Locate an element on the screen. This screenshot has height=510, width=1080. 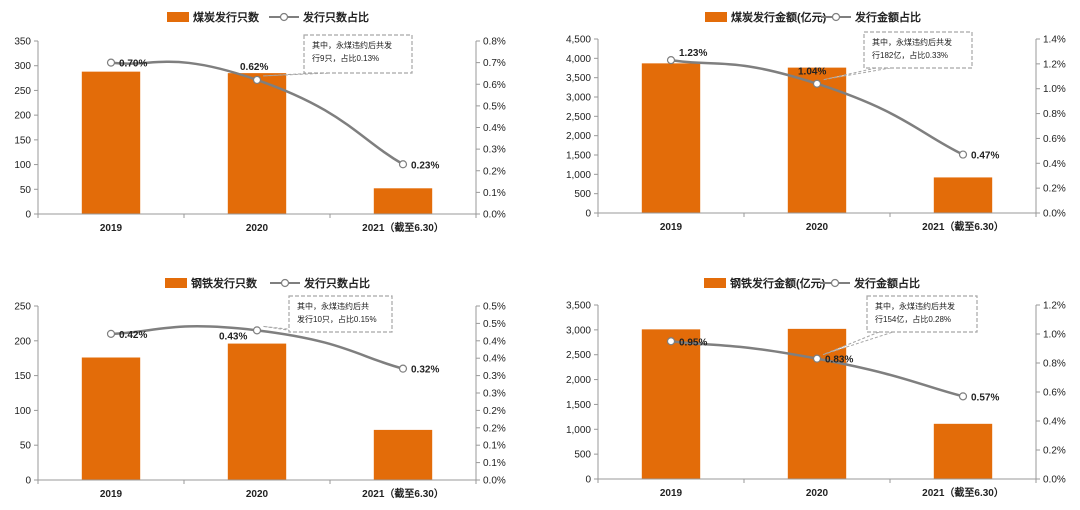
share-data-label: 0.57% is located at coordinates (985, 397).